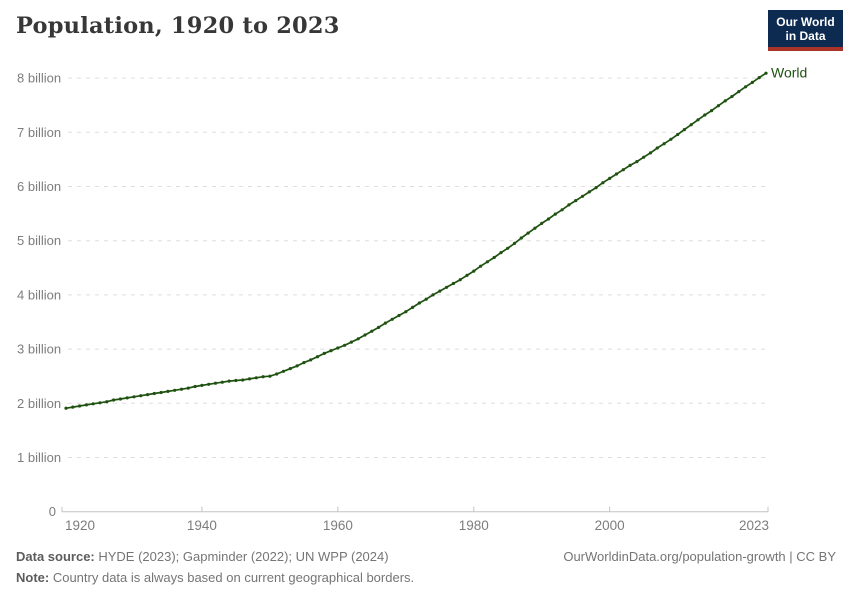 The image size is (850, 600). I want to click on data-source-label: Data source:, so click(55, 556).